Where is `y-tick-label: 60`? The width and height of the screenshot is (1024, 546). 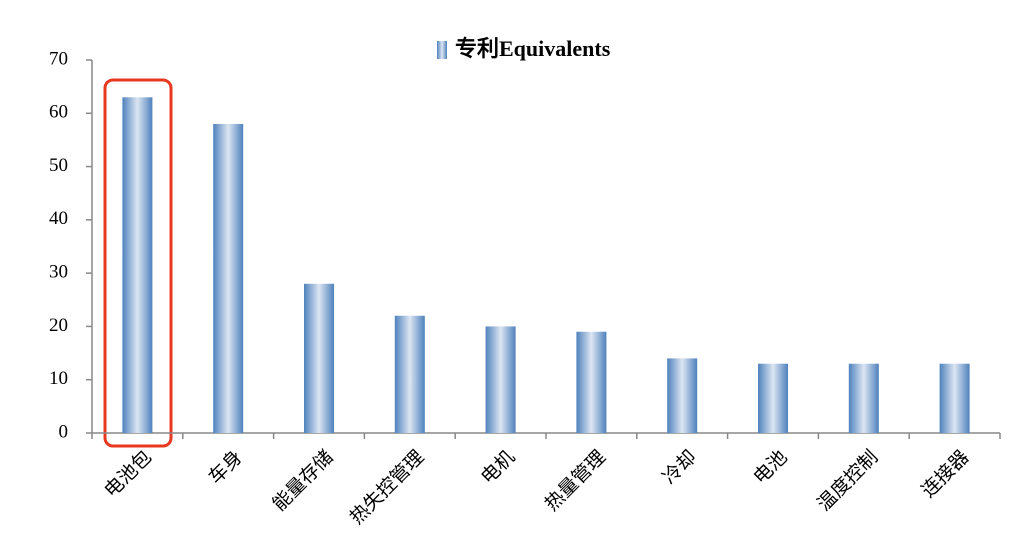 y-tick-label: 60 is located at coordinates (58, 112).